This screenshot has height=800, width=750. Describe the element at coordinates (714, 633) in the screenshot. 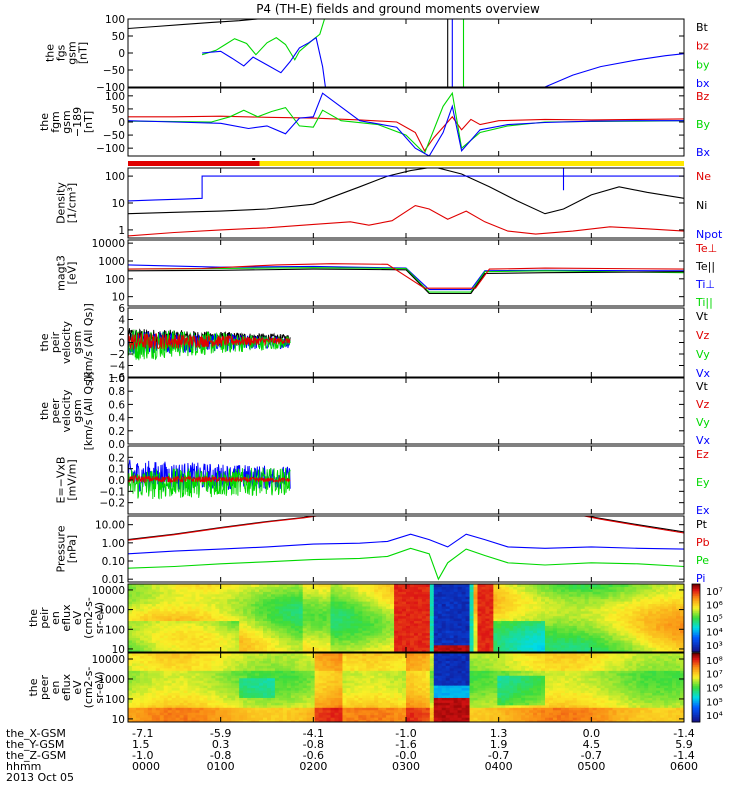

I see `colorbar-tick-label: 10⁴` at that location.